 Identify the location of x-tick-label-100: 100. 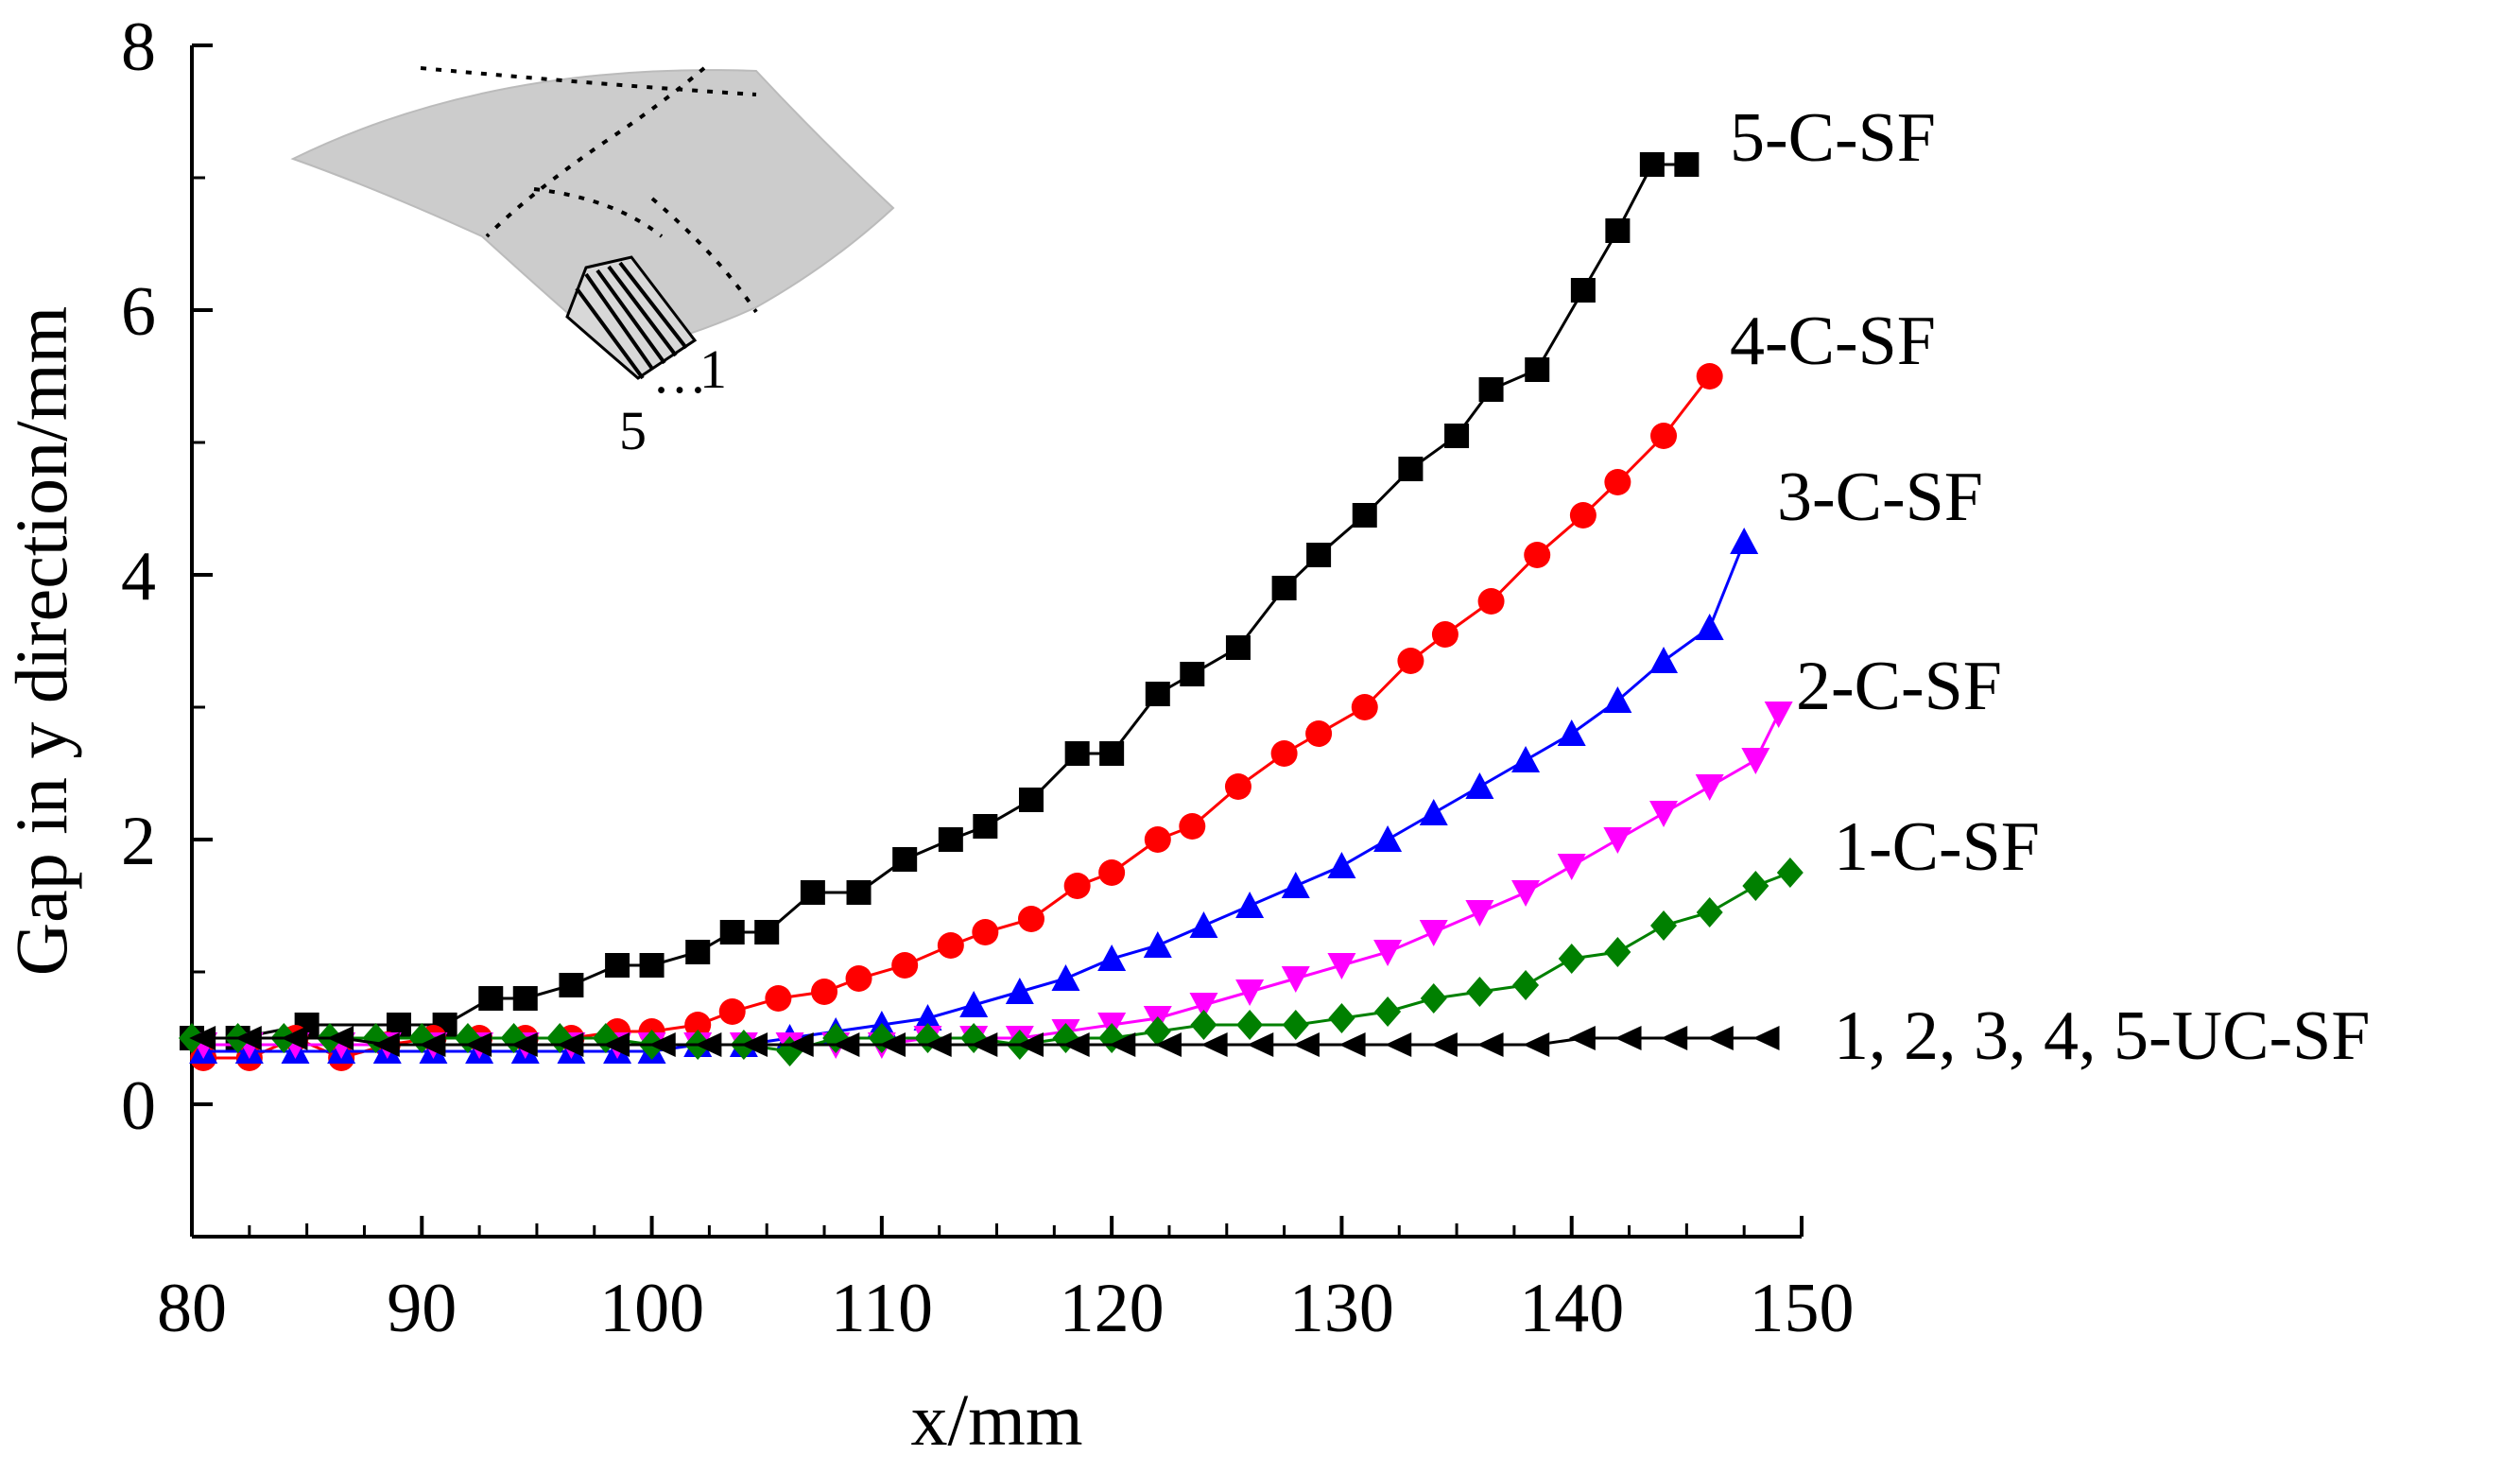
(651, 1308).